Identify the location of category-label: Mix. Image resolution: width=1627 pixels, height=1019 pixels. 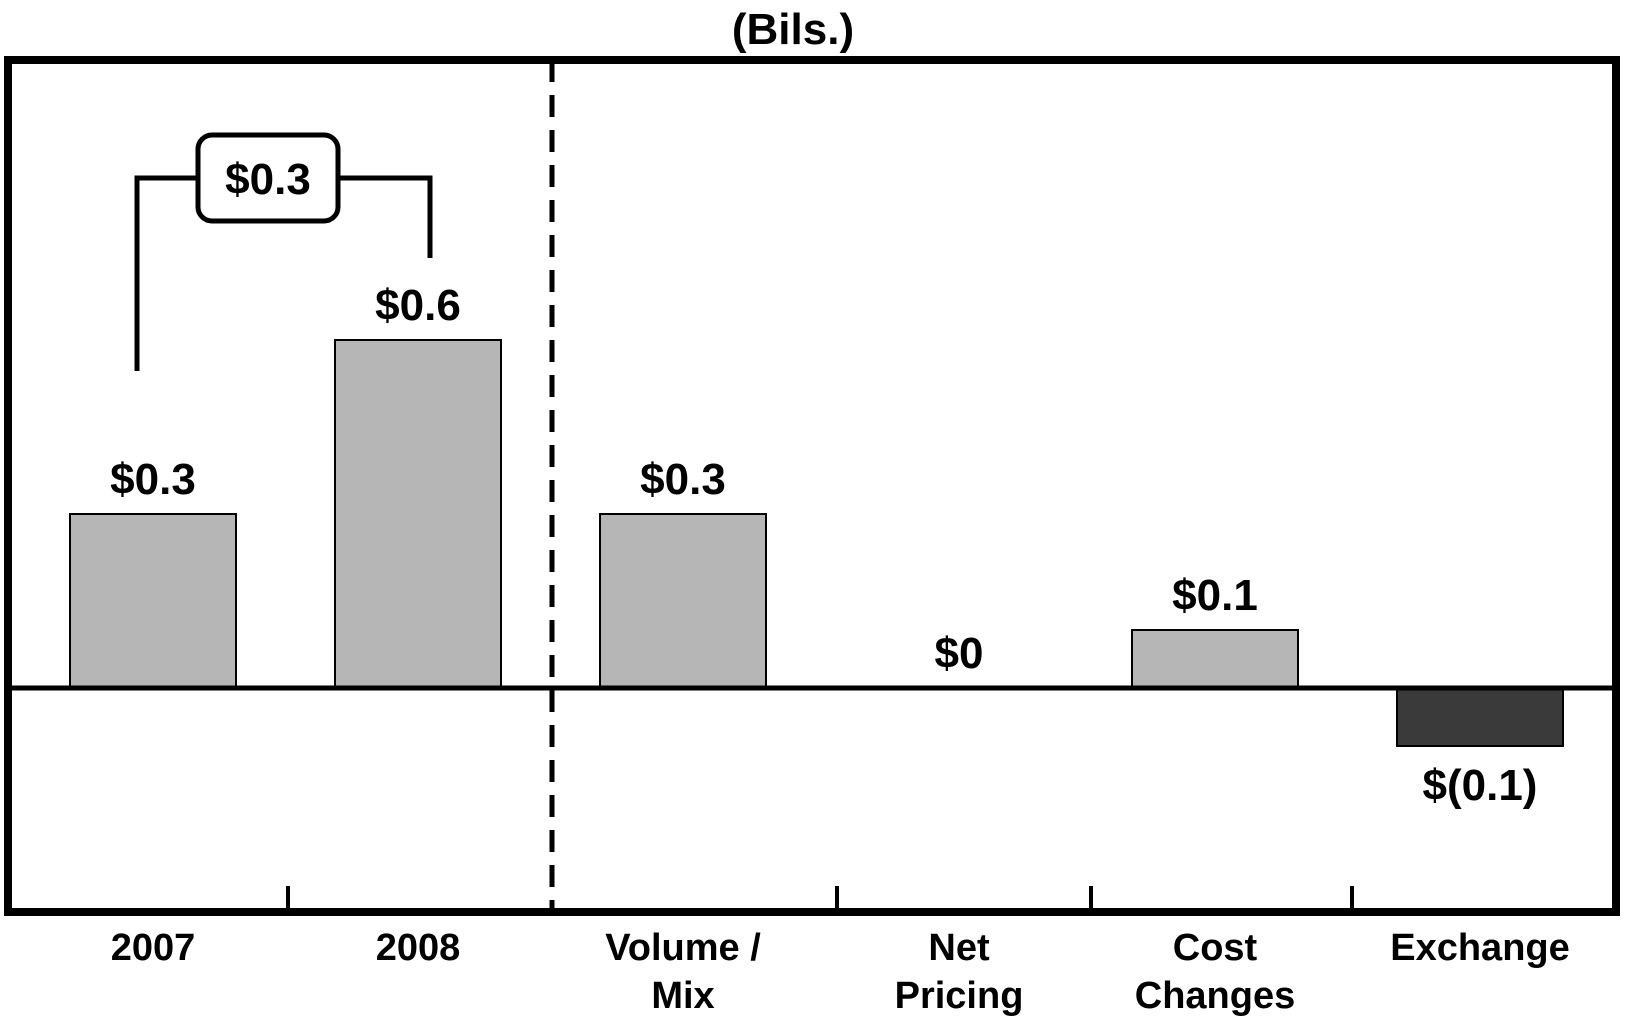
(682, 996).